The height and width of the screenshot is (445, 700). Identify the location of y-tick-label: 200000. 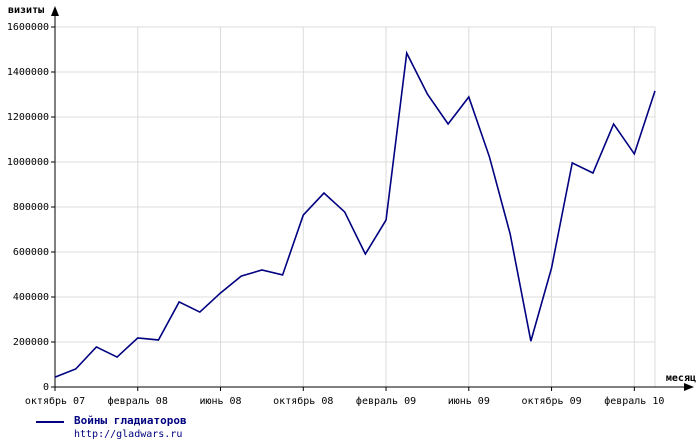
(31, 342).